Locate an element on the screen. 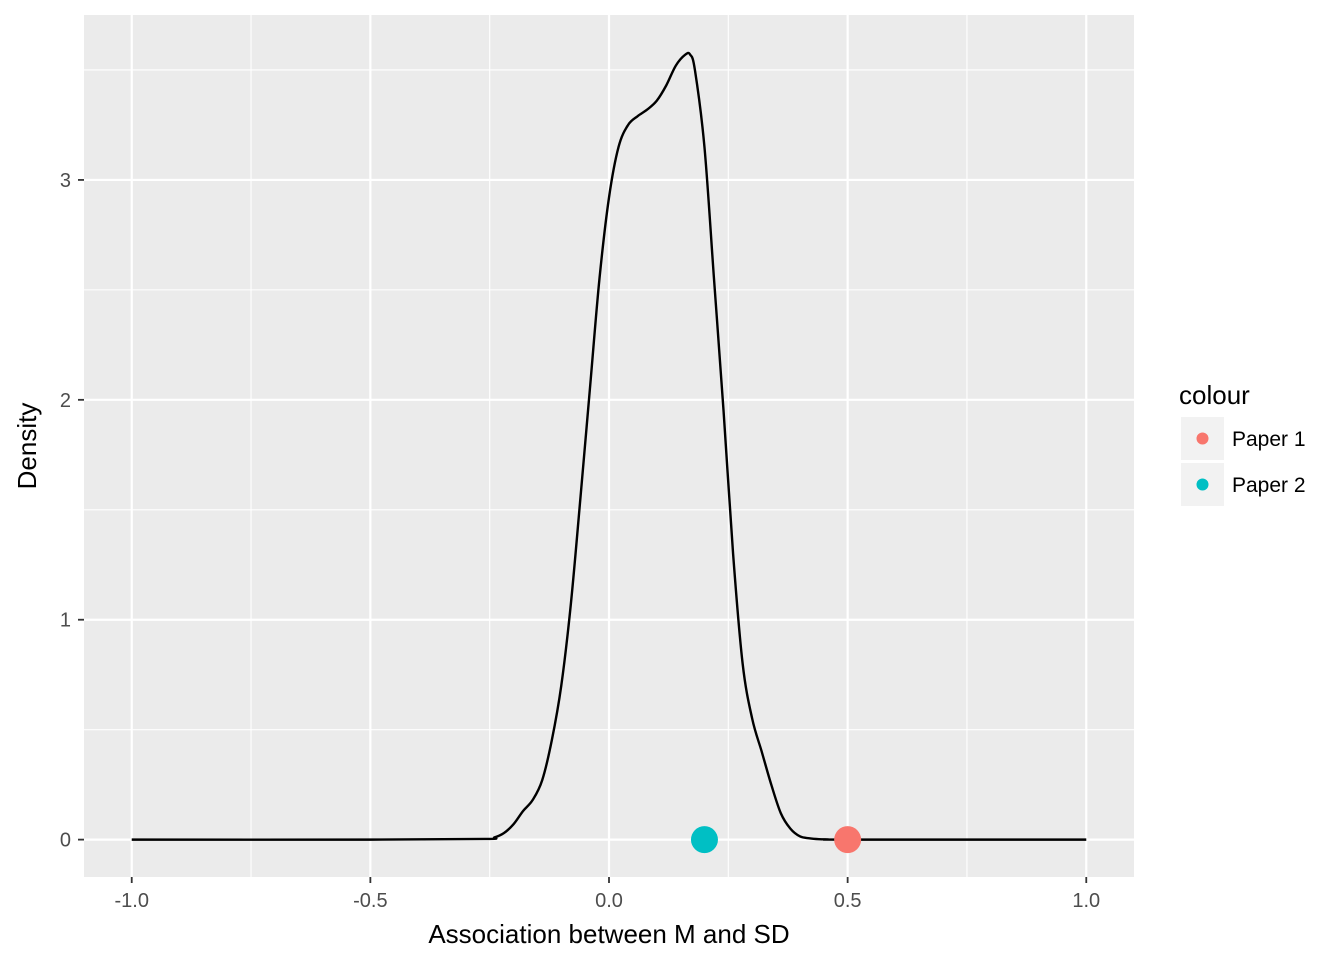 This screenshot has width=1344, height=960. legend: colour Paper 1 Paper 2 is located at coordinates (1242, 443).